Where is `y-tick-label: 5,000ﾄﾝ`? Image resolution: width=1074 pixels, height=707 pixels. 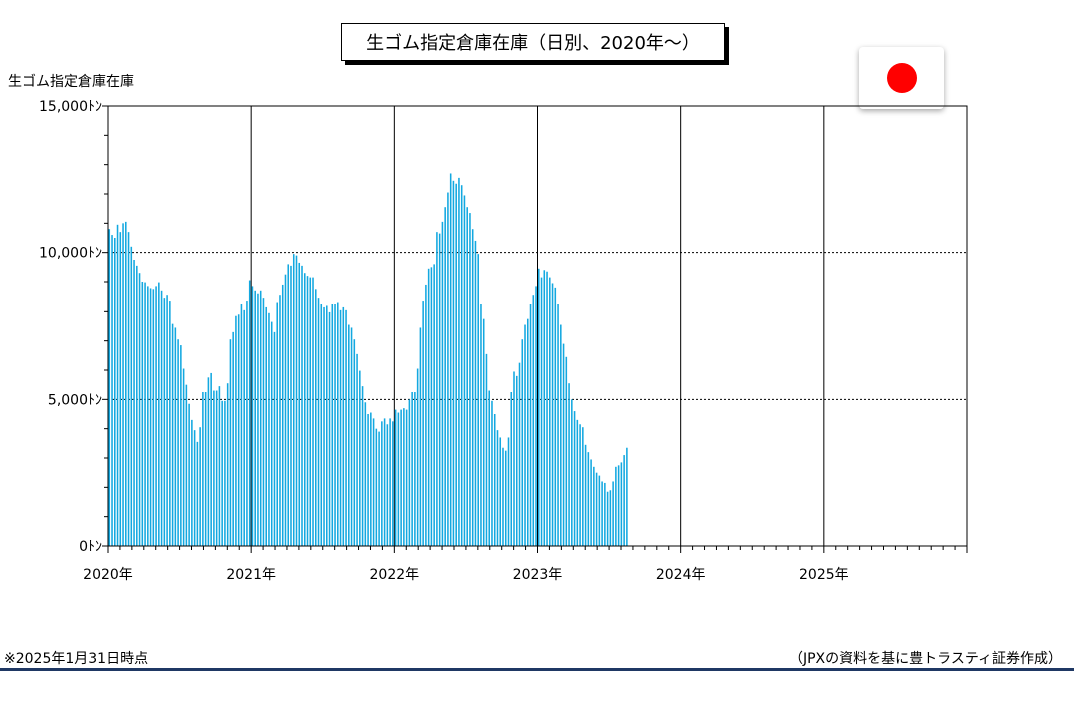
y-tick-label: 5,000ﾄﾝ is located at coordinates (75, 400).